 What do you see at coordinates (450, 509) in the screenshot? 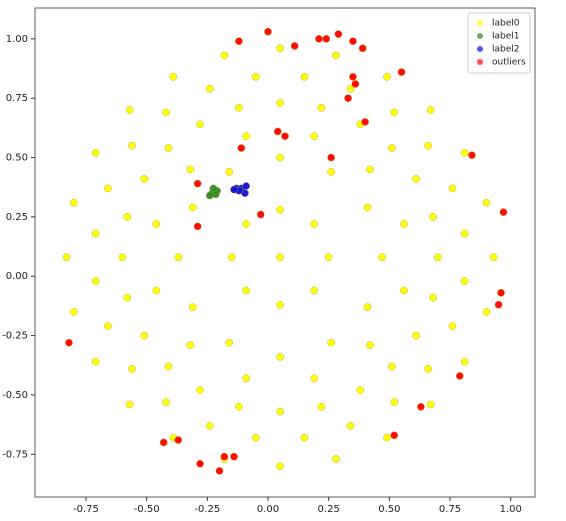
I see `x-tick-label: 0.75` at bounding box center [450, 509].